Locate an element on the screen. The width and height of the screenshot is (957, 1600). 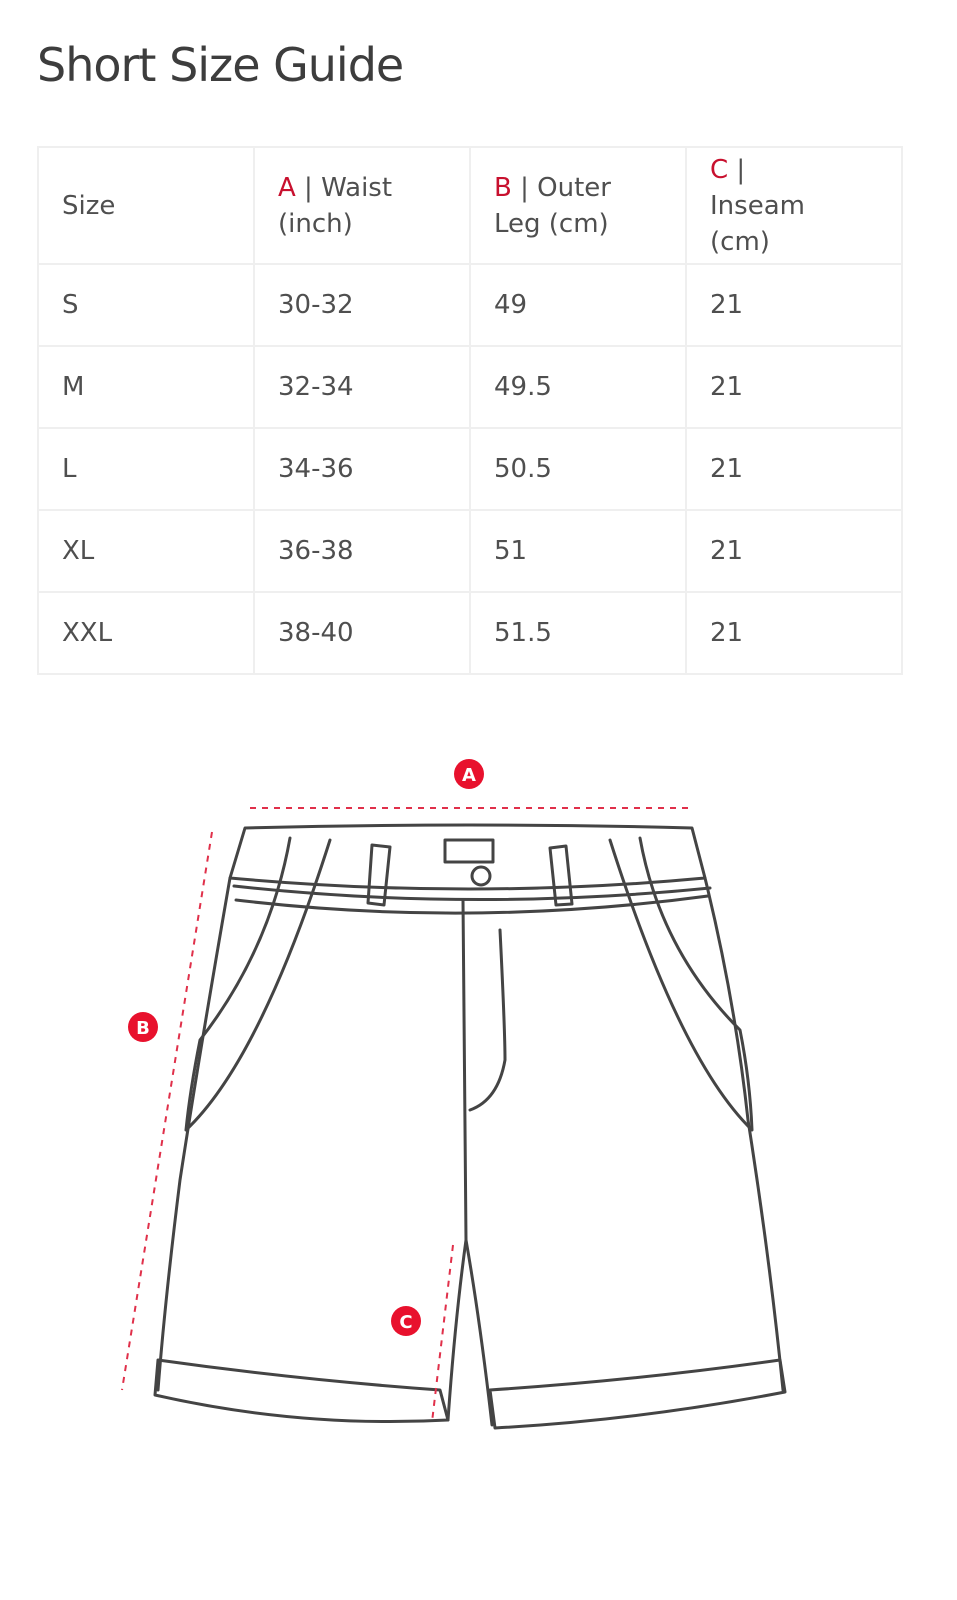
cell-size: XL is located at coordinates (146, 551).